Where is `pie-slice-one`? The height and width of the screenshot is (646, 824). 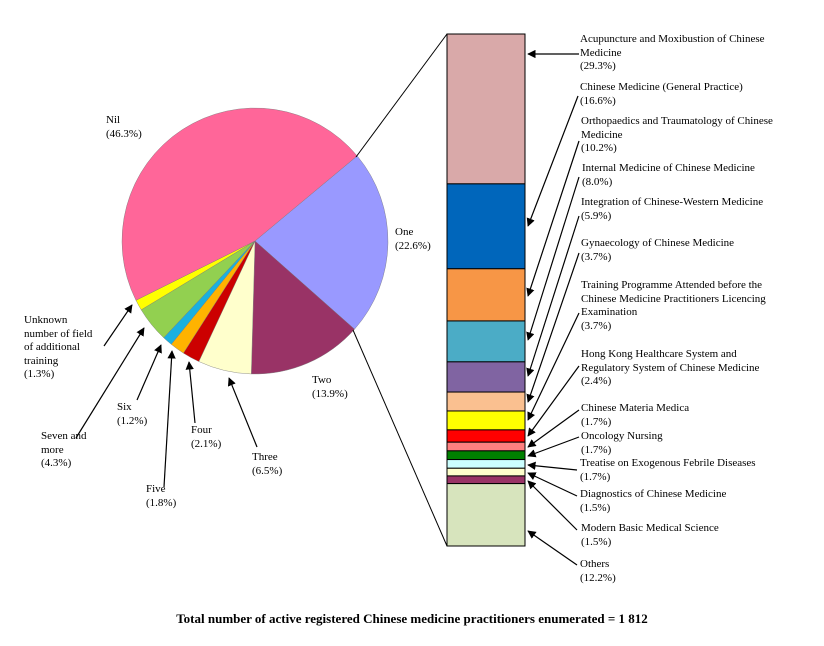
pie-slice-one is located at coordinates (321, 242).